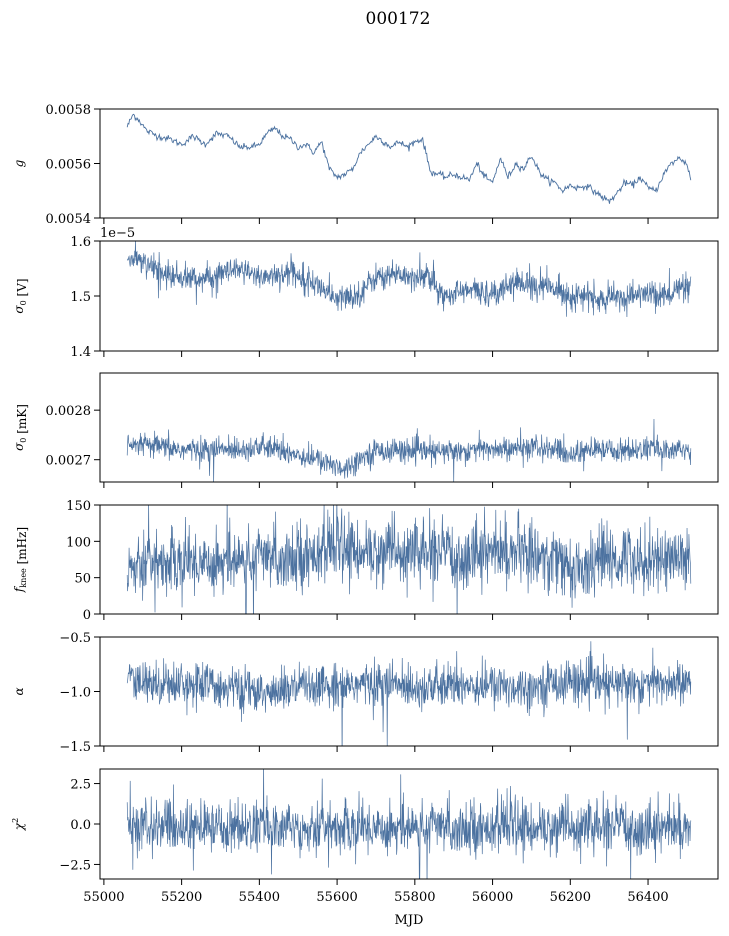 The height and width of the screenshot is (936, 729). Describe the element at coordinates (492, 897) in the screenshot. I see `x-tick-label: 56000` at that location.